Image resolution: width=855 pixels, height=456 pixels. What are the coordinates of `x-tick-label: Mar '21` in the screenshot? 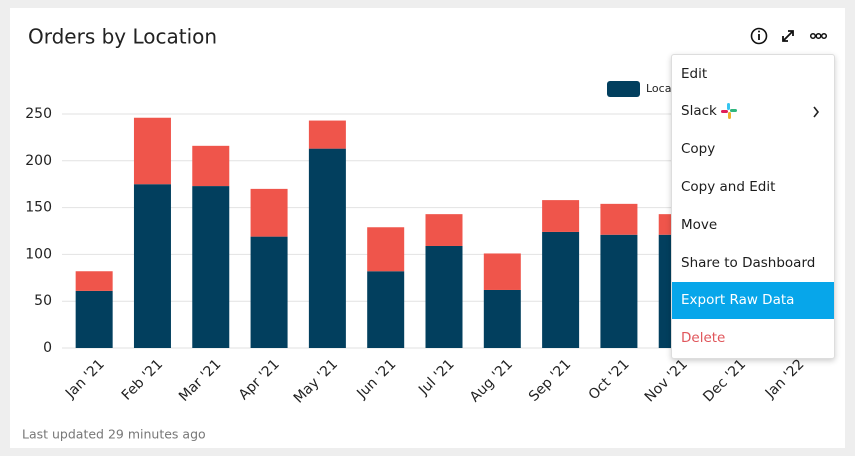 It's located at (200, 380).